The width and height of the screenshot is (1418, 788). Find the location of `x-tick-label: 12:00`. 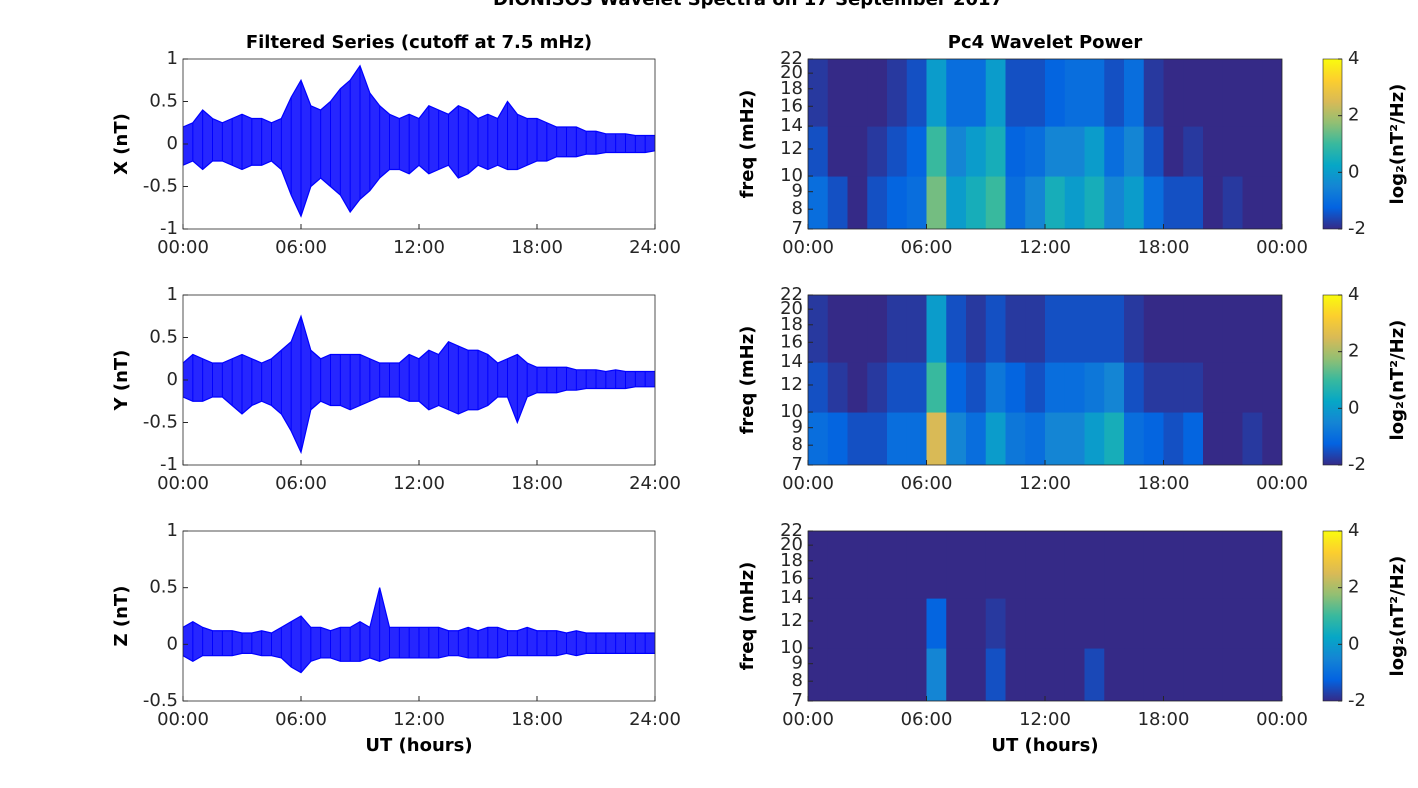

x-tick-label: 12:00 is located at coordinates (1045, 719).